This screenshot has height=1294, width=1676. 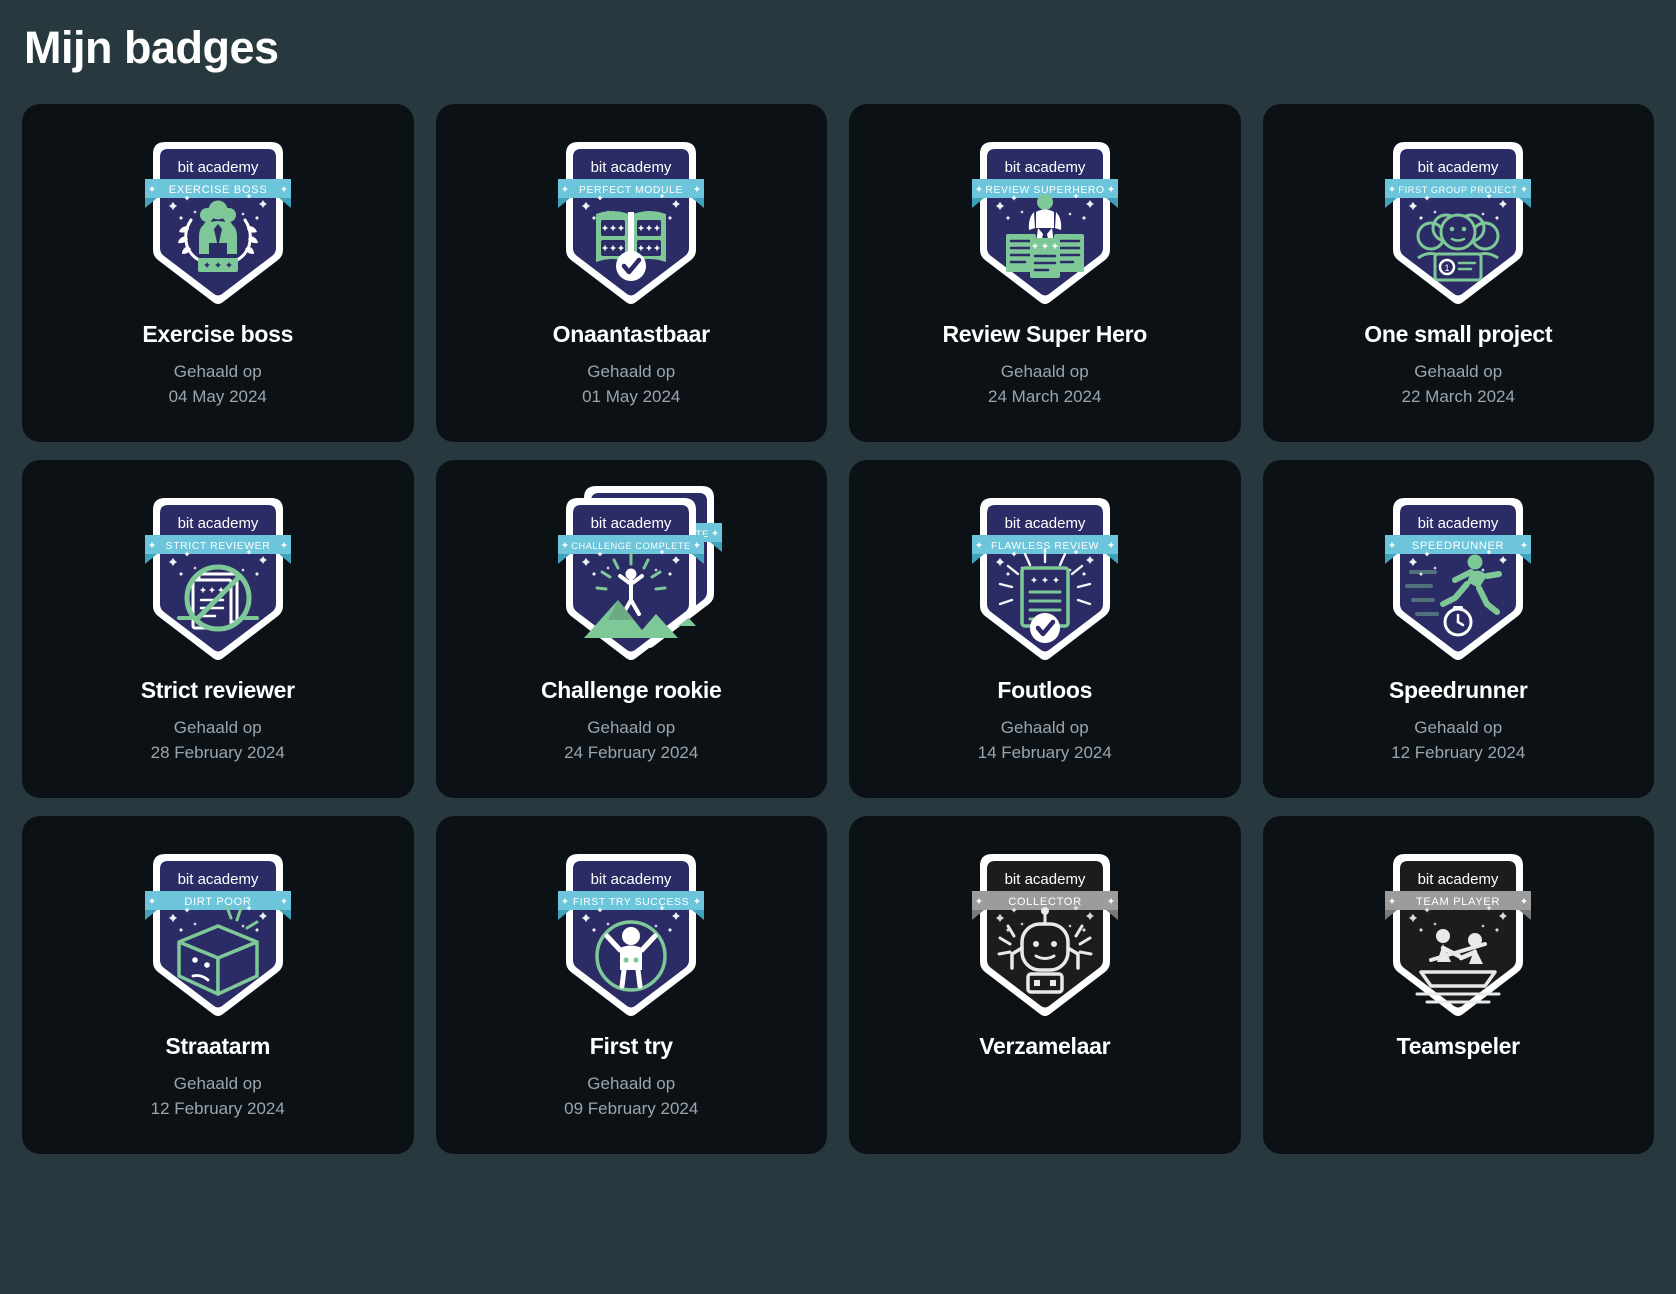 I want to click on badge-artwork: bit academy CHALLENGE COMPLETE, so click(x=632, y=579).